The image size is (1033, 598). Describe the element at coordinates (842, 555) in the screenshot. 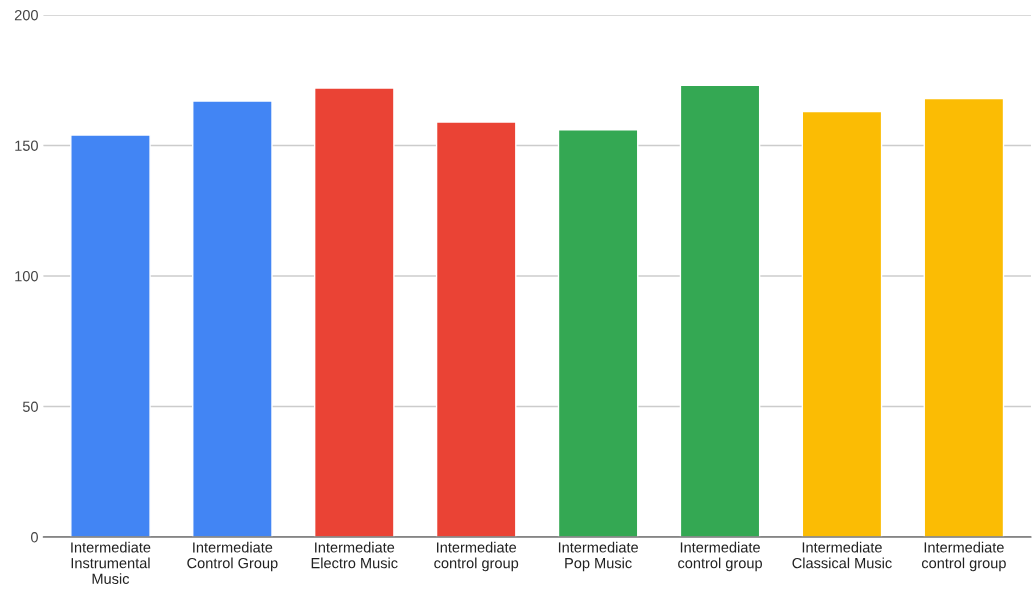

I see `x-tick-label: Intermediate Classical Music` at that location.